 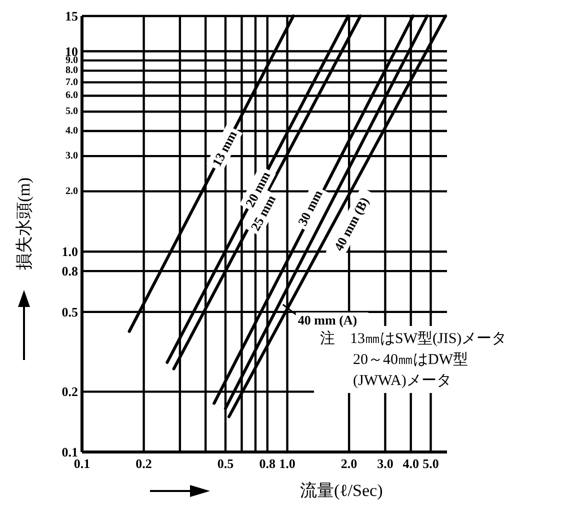 I want to click on x-tick-label: 0.5, so click(x=225, y=463).